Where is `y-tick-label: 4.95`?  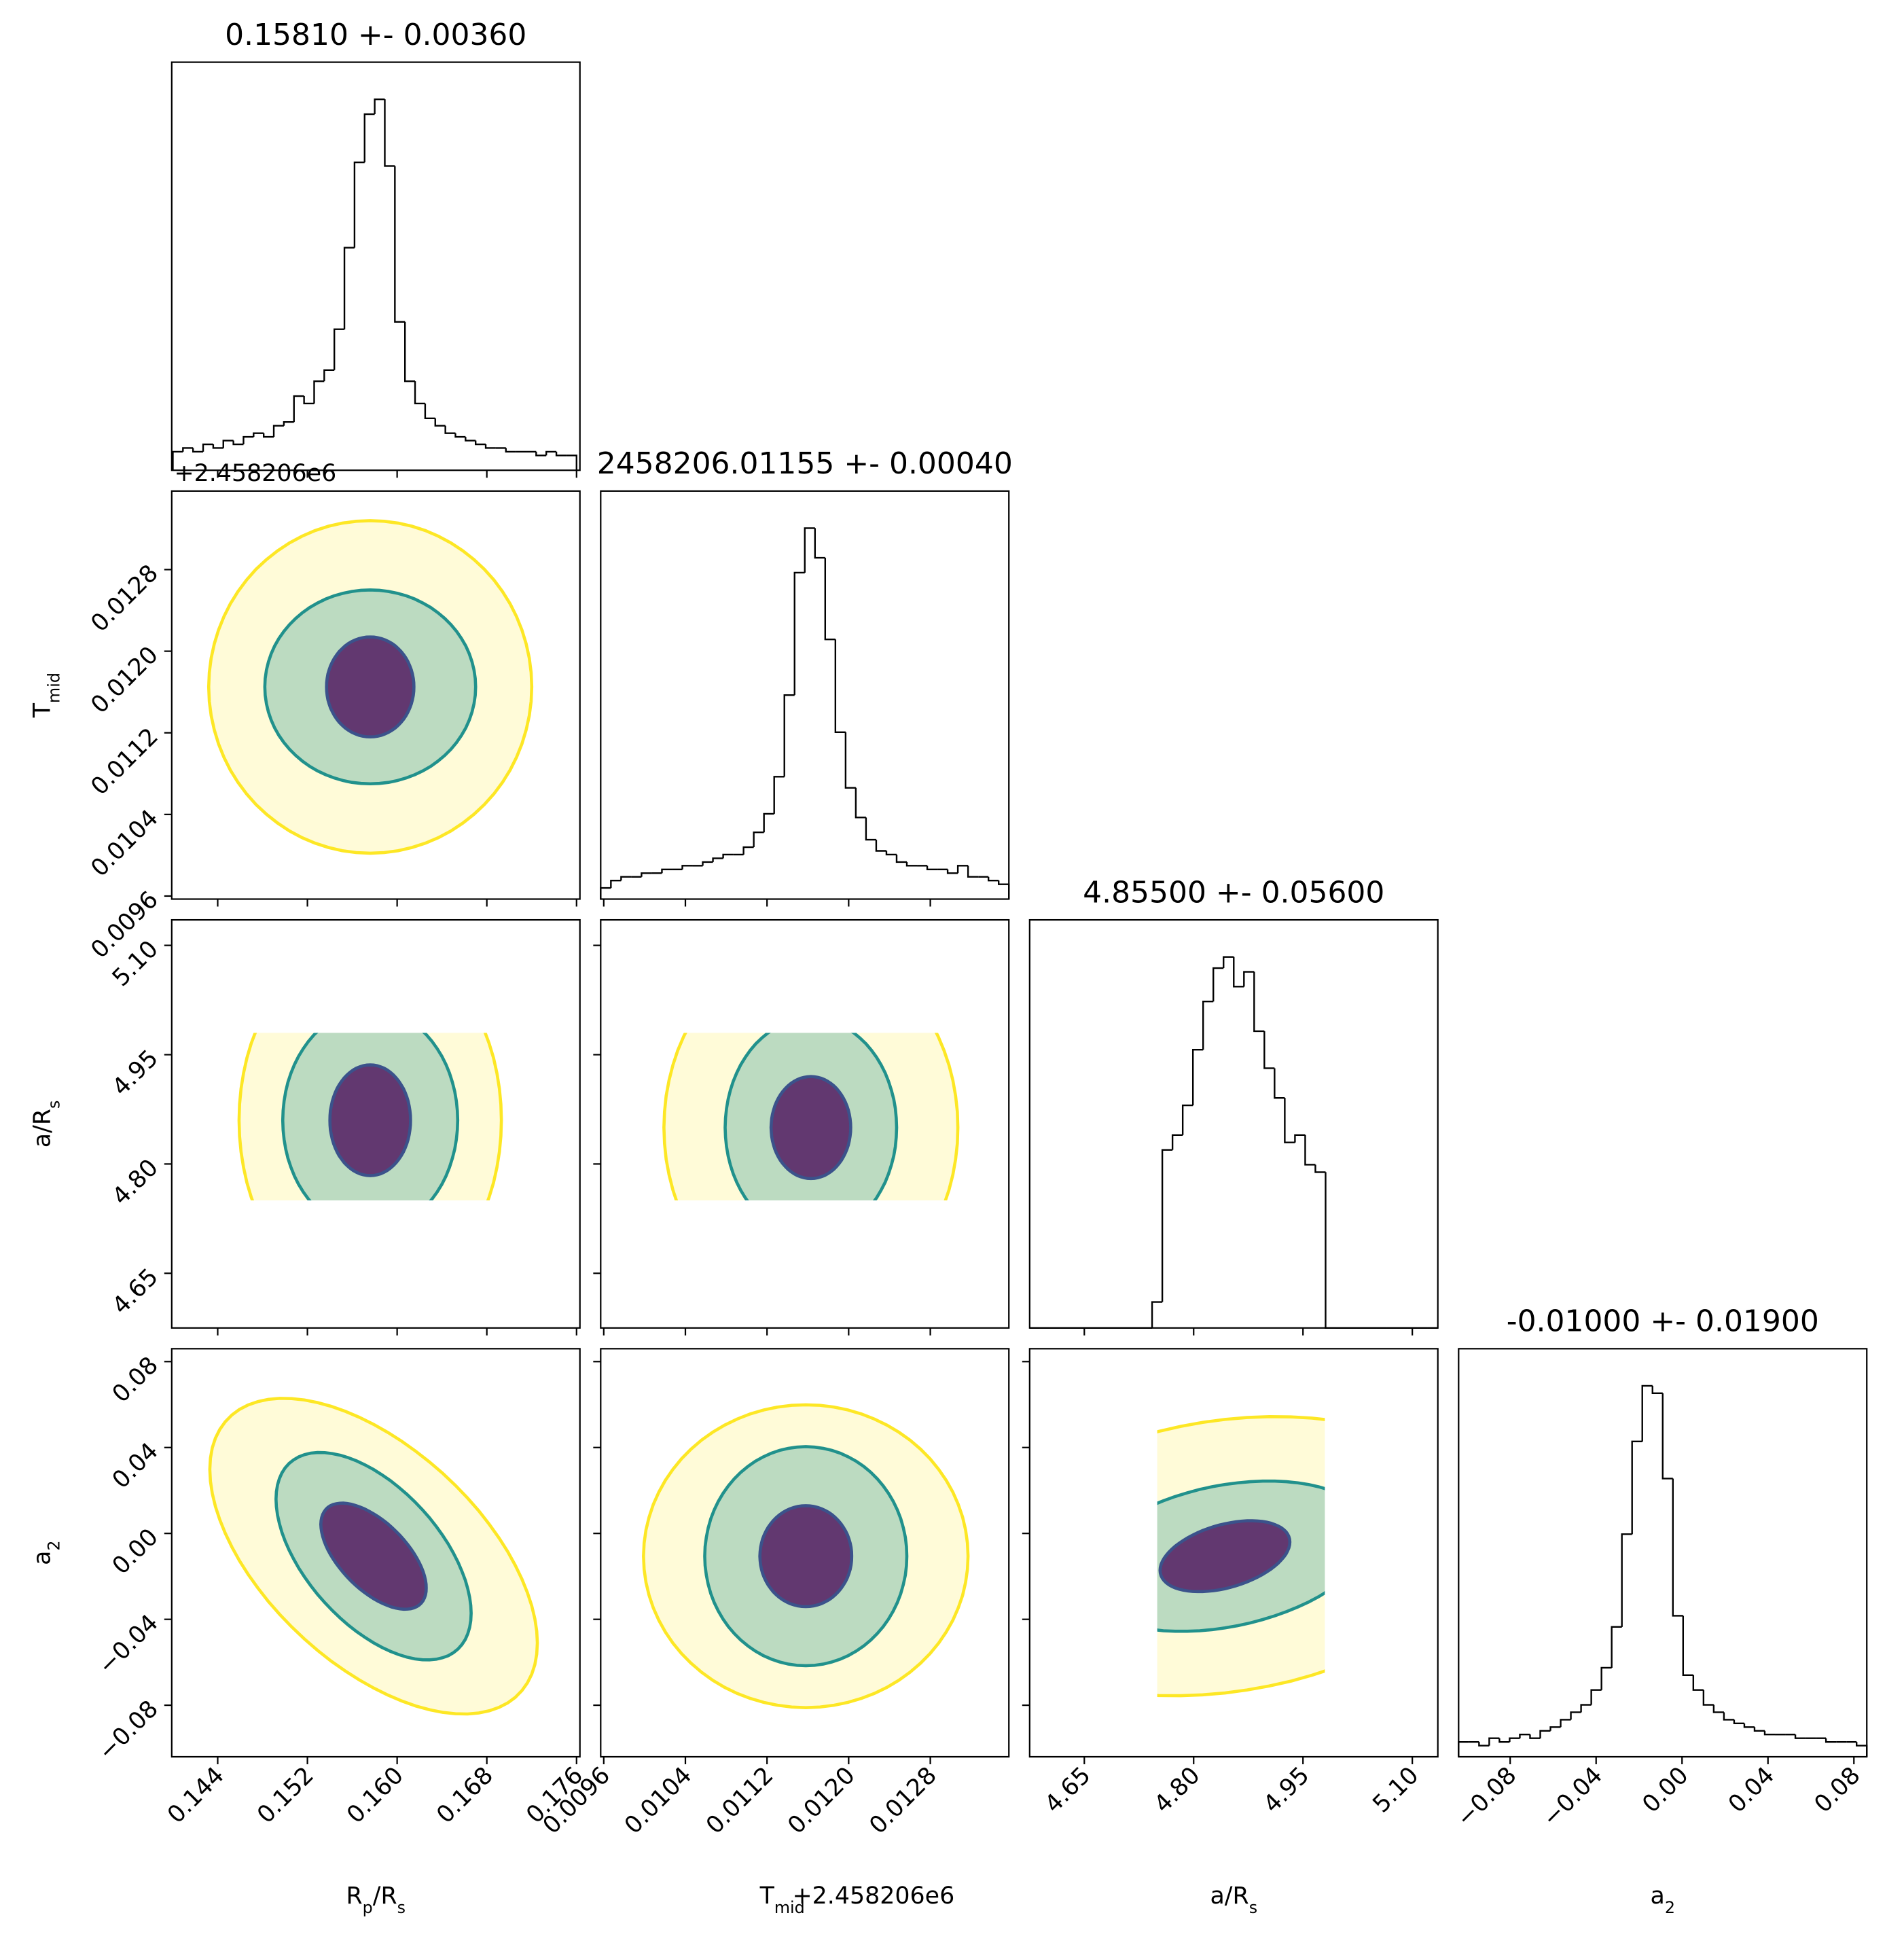 y-tick-label: 4.95 is located at coordinates (135, 1073).